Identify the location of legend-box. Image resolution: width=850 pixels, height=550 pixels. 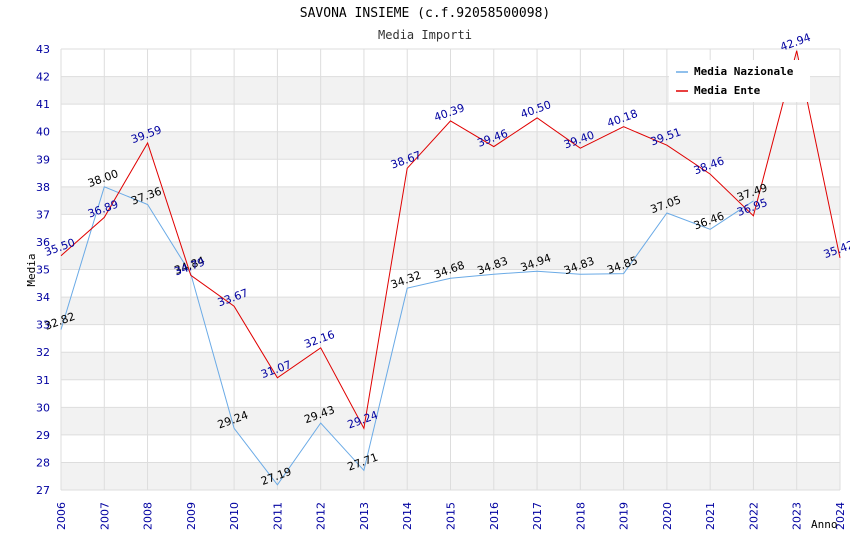
(739, 81).